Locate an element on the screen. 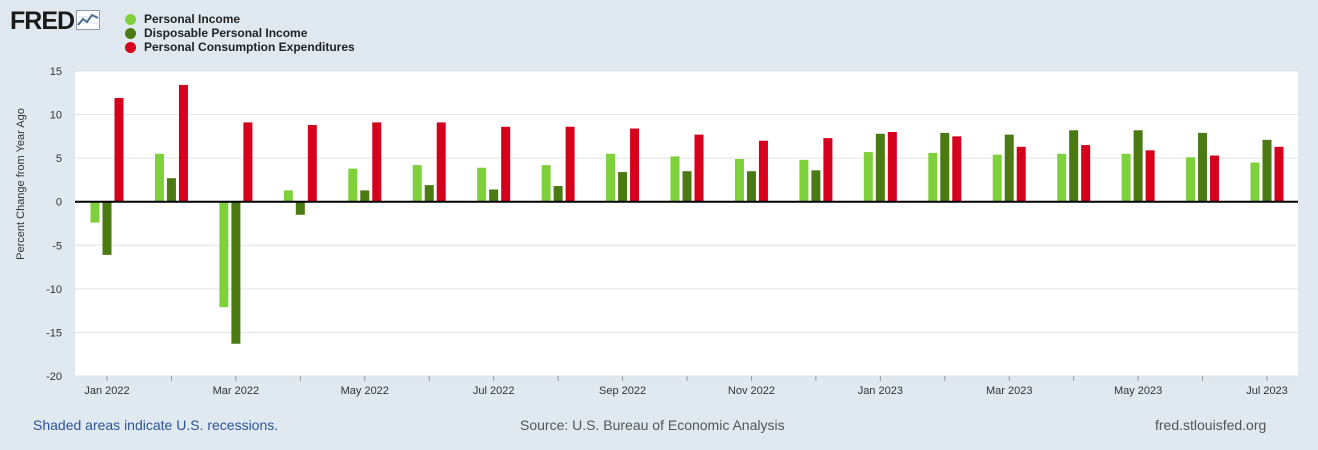  legend-item-disposable-personal-income: Disposable Personal Income is located at coordinates (240, 33).